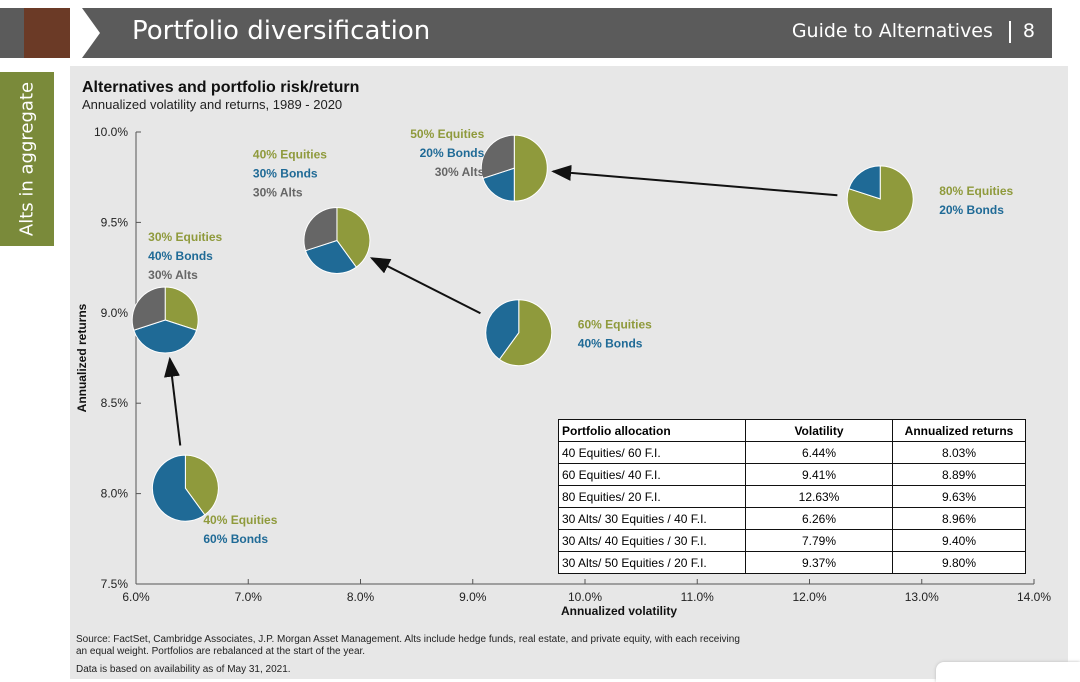 The image size is (1080, 682). What do you see at coordinates (809, 597) in the screenshot?
I see `x-tick-label: 12.0%` at bounding box center [809, 597].